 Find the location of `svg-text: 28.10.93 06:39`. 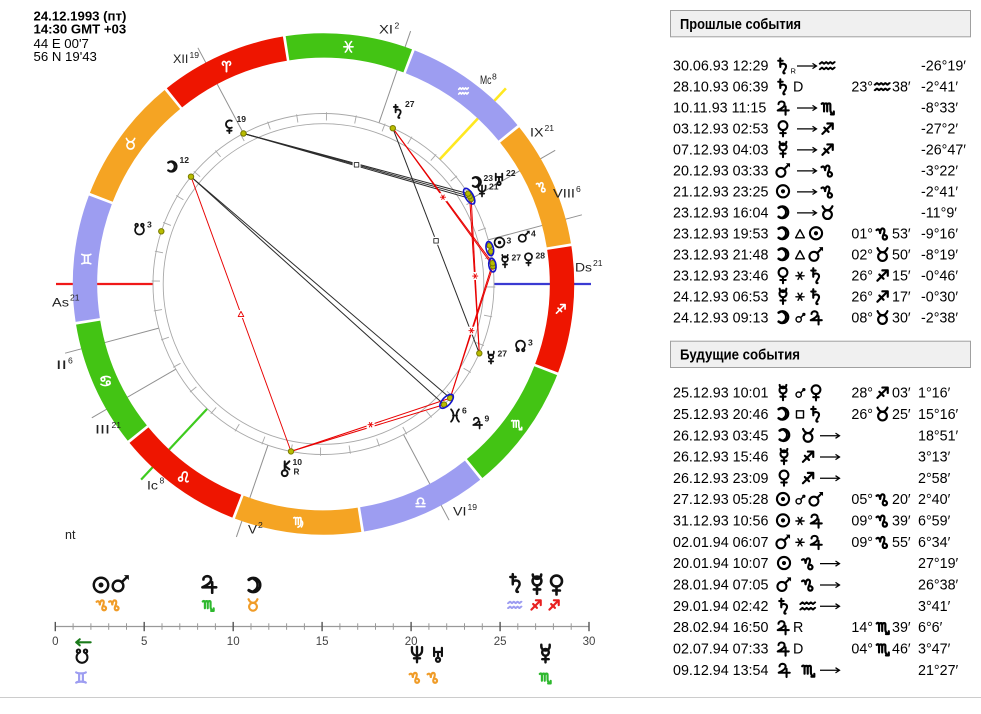

svg-text: 28.10.93 06:39 is located at coordinates (720, 88).